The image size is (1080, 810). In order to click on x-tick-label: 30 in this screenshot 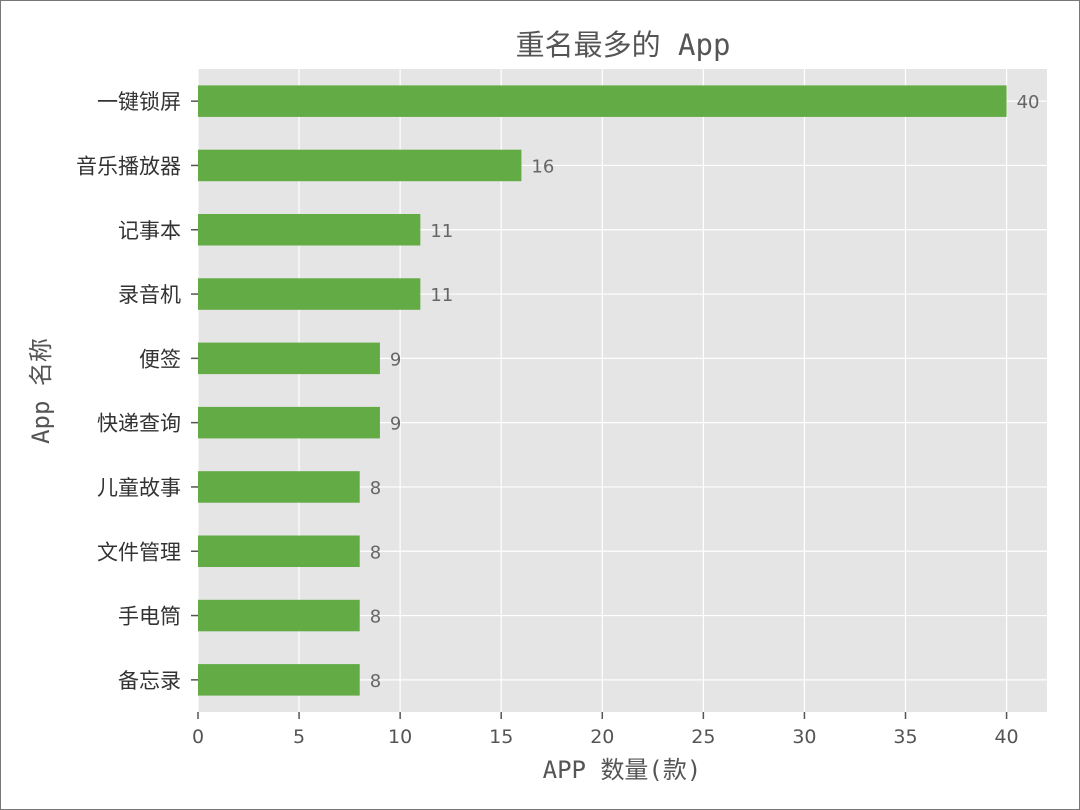, I will do `click(804, 737)`.